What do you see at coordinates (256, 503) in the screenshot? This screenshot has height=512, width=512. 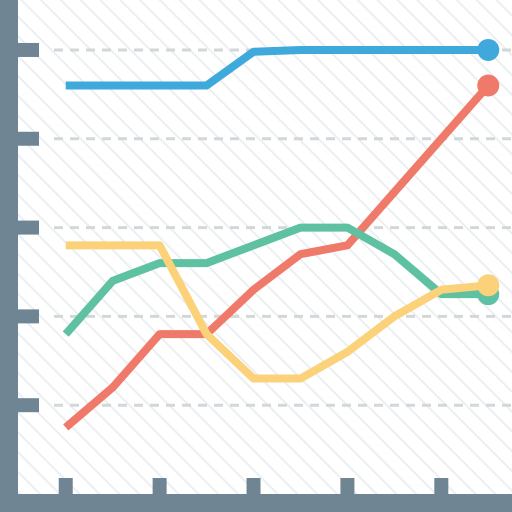 I see `x-axis` at bounding box center [256, 503].